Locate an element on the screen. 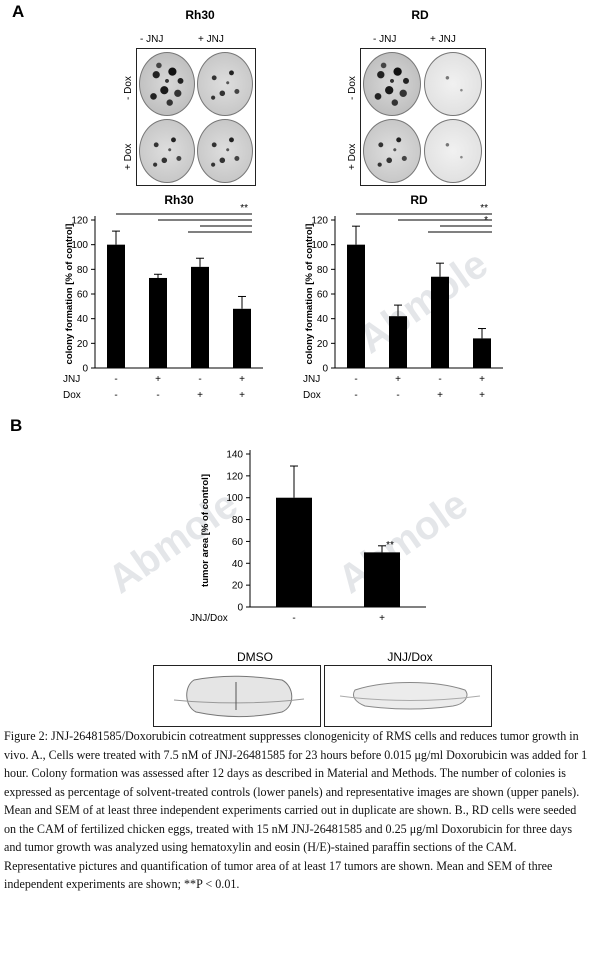 The height and width of the screenshot is (959, 593). rh30-dish-grid is located at coordinates (196, 117).